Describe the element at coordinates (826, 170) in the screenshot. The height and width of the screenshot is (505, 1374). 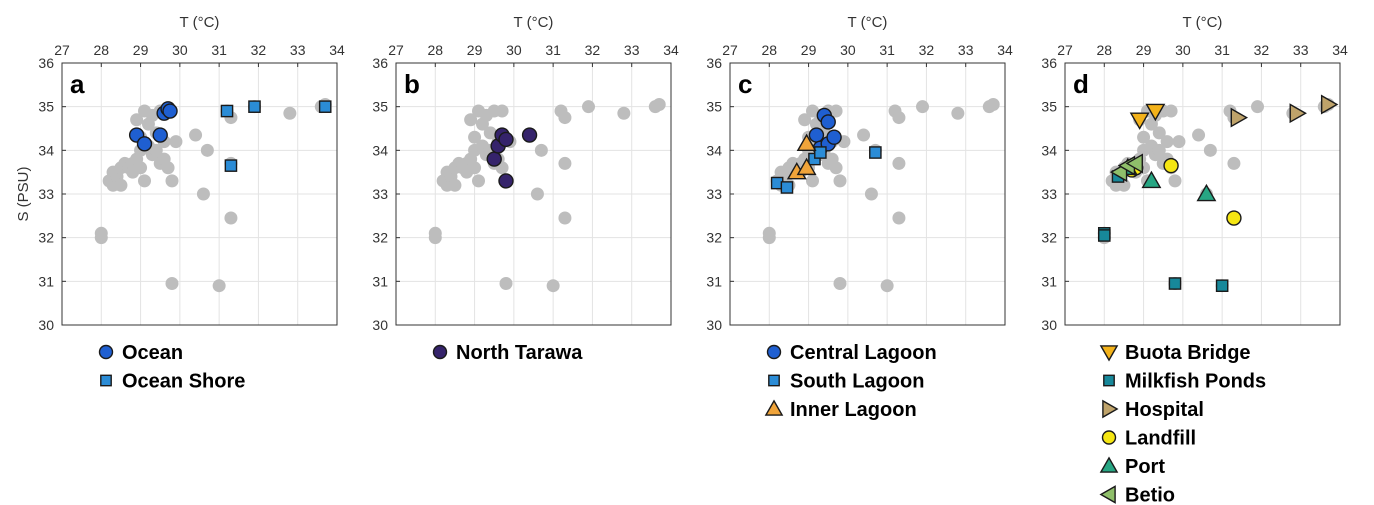
I see `series-south-lagoon` at that location.